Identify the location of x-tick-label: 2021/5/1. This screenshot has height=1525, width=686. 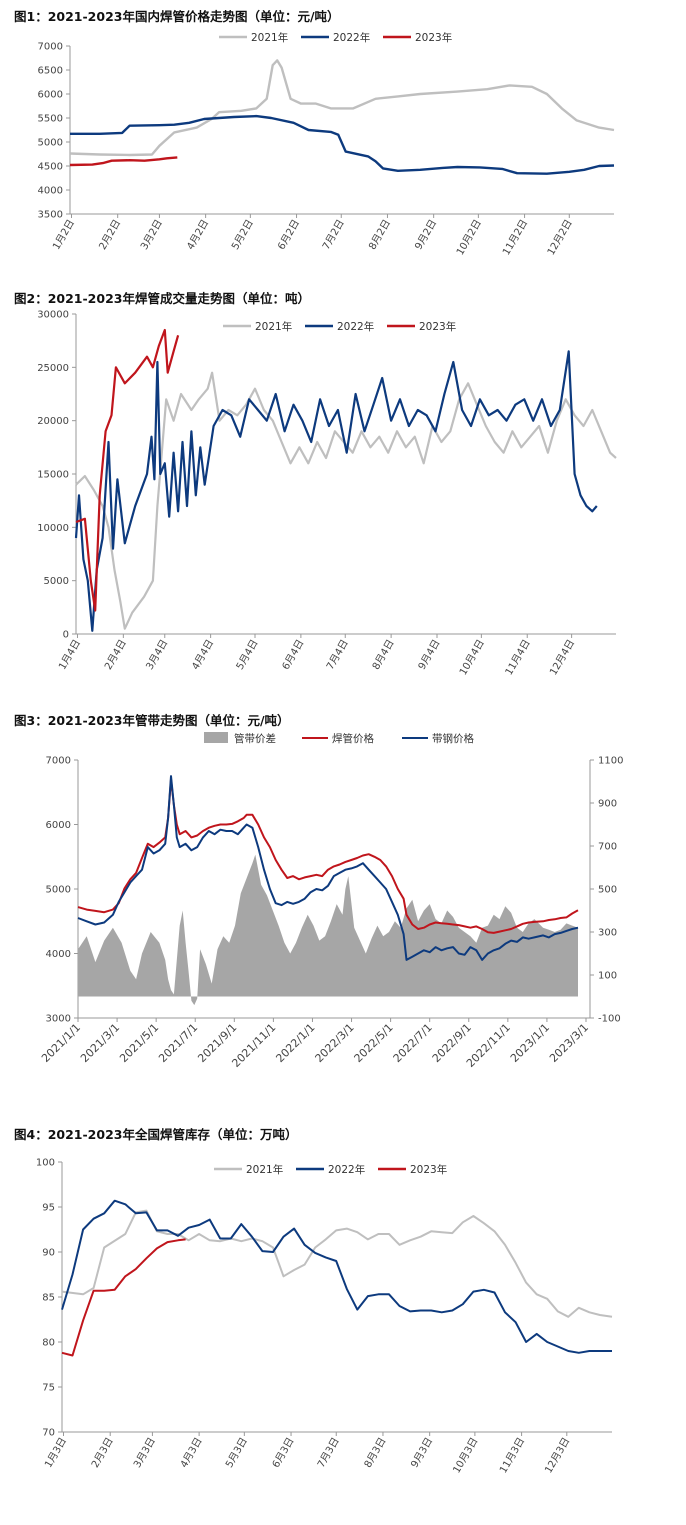
(139, 1043).